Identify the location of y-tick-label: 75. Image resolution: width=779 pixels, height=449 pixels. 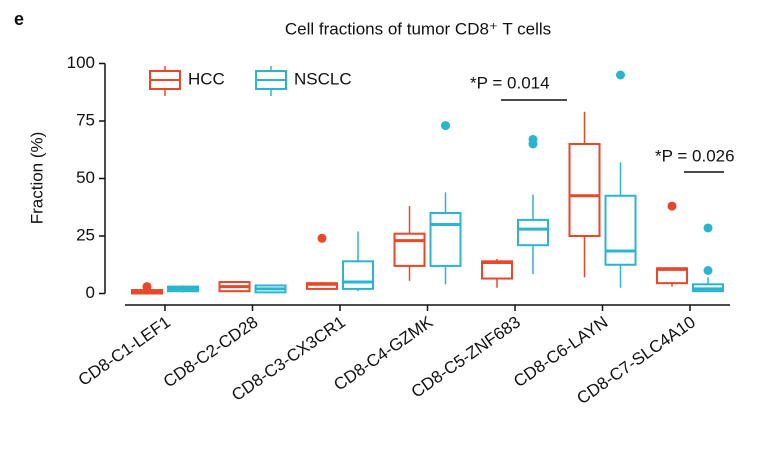
(85, 119).